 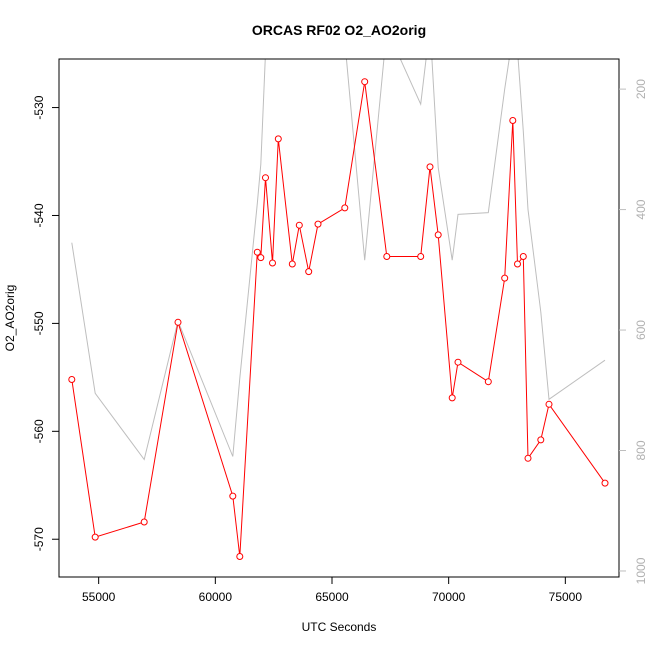 I want to click on y2-tick-label: 800, so click(x=641, y=450).